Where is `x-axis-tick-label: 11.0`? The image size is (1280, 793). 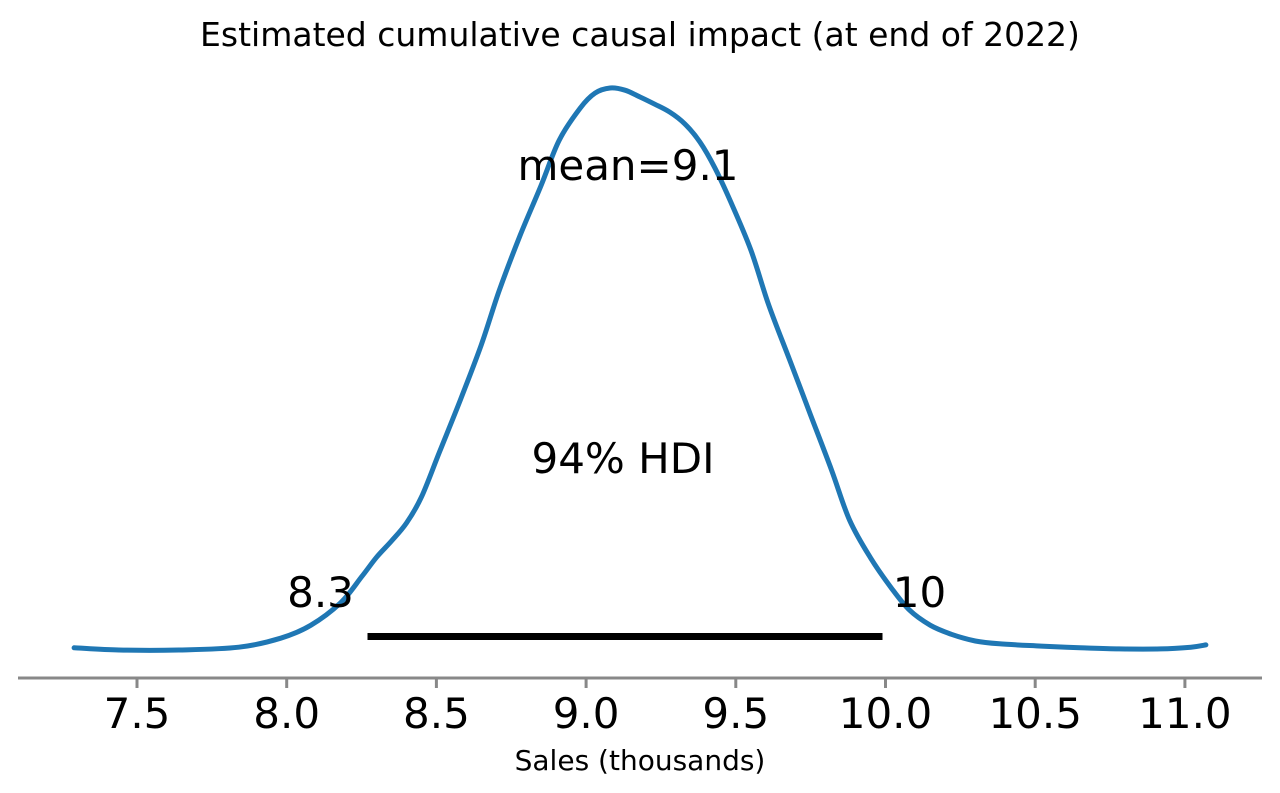 x-axis-tick-label: 11.0 is located at coordinates (1185, 713).